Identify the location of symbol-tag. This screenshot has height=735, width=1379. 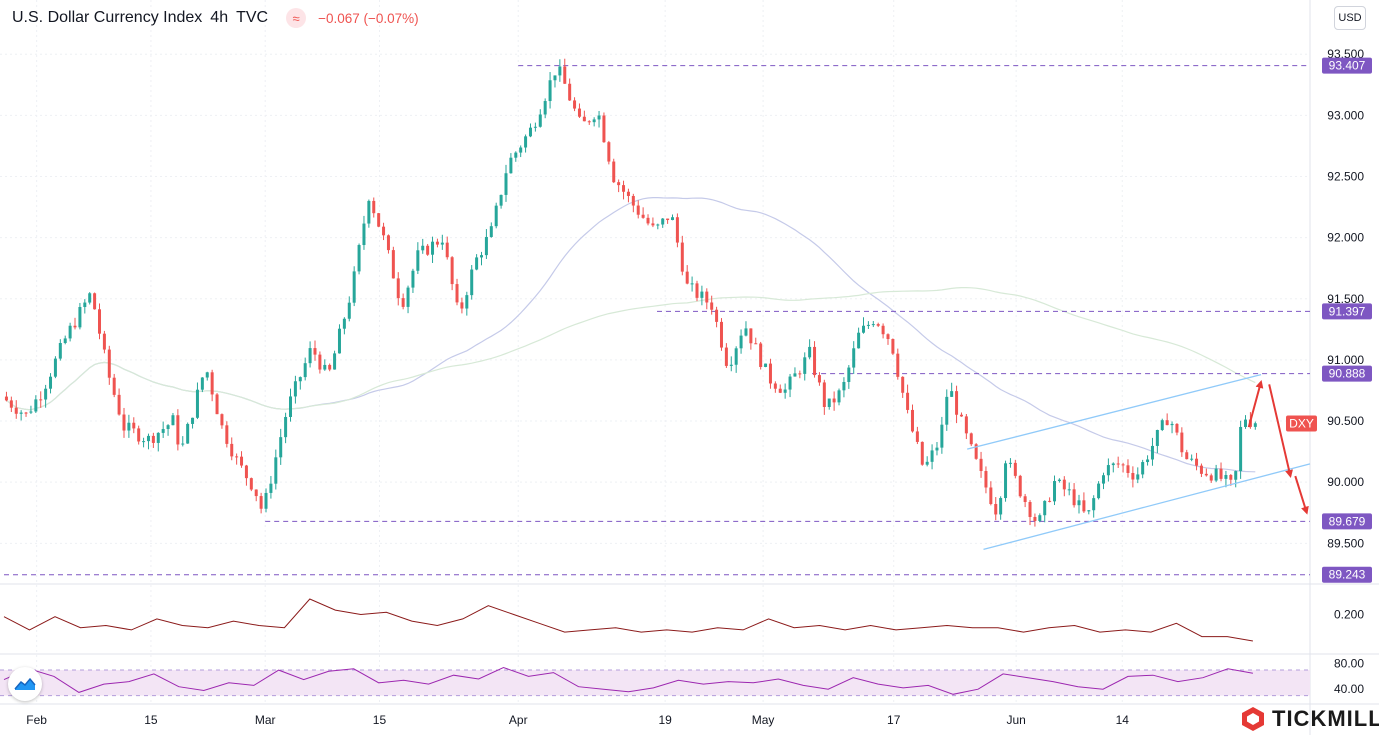
(1301, 423).